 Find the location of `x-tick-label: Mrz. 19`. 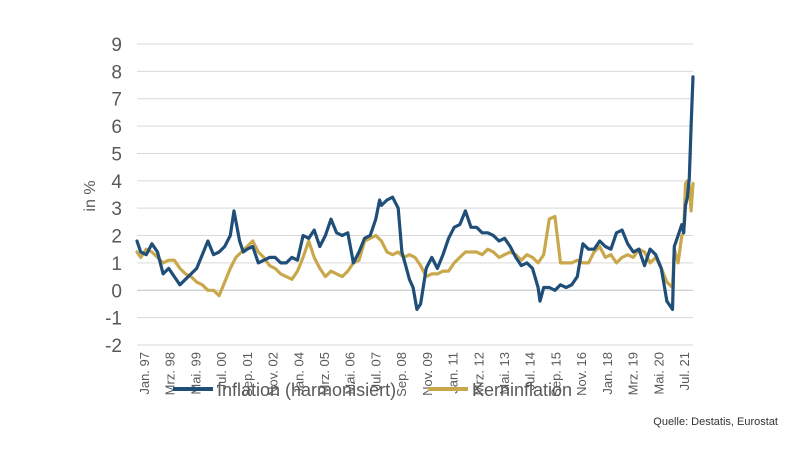

x-tick-label: Mrz. 19 is located at coordinates (633, 373).